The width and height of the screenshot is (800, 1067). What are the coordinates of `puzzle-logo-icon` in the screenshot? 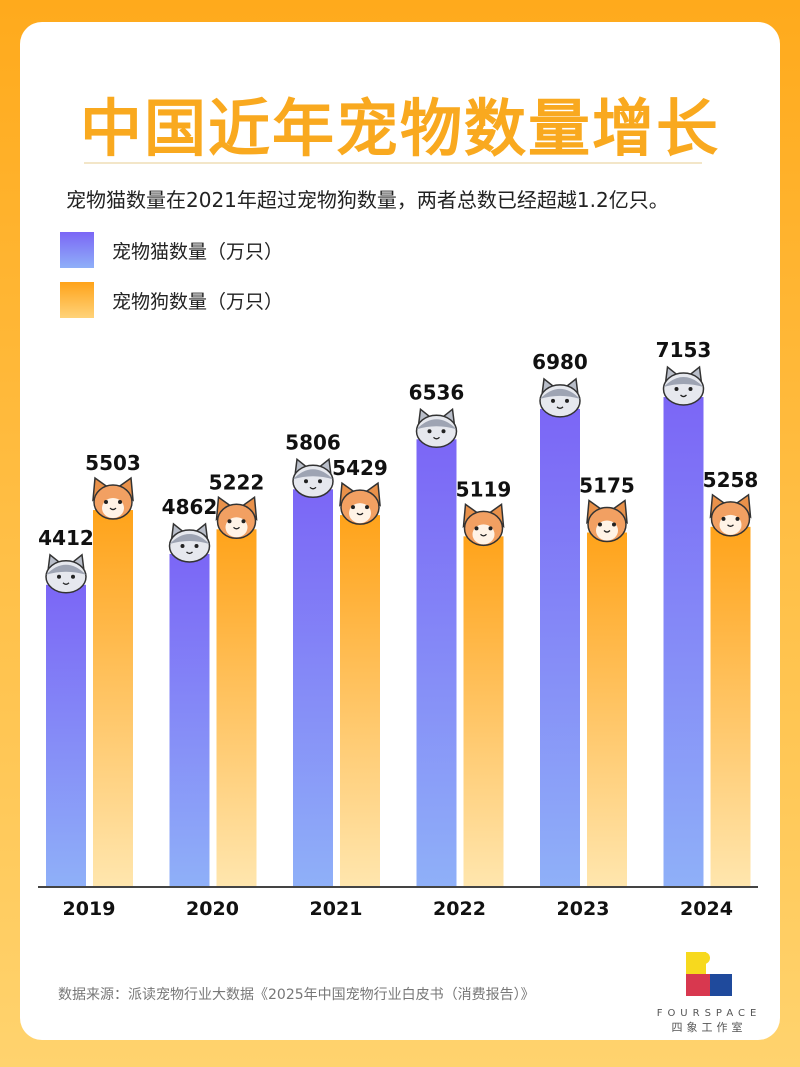 It's located at (709, 974).